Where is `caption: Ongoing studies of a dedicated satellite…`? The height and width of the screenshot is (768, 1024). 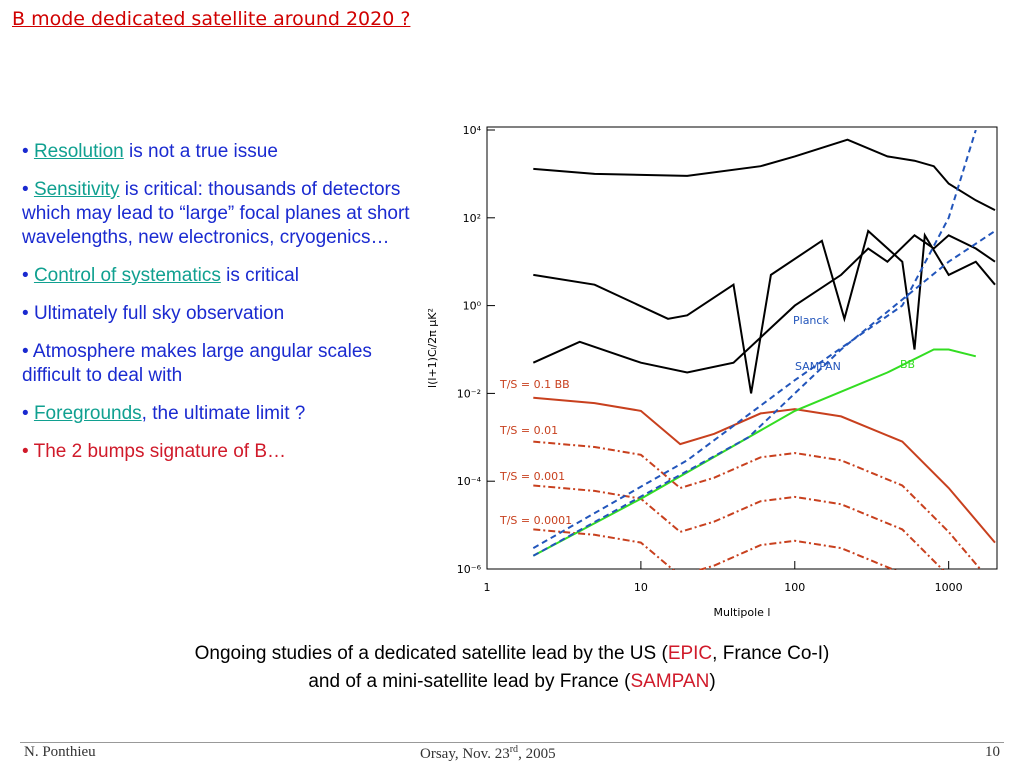 caption: Ongoing studies of a dedicated satellite… is located at coordinates (512, 668).